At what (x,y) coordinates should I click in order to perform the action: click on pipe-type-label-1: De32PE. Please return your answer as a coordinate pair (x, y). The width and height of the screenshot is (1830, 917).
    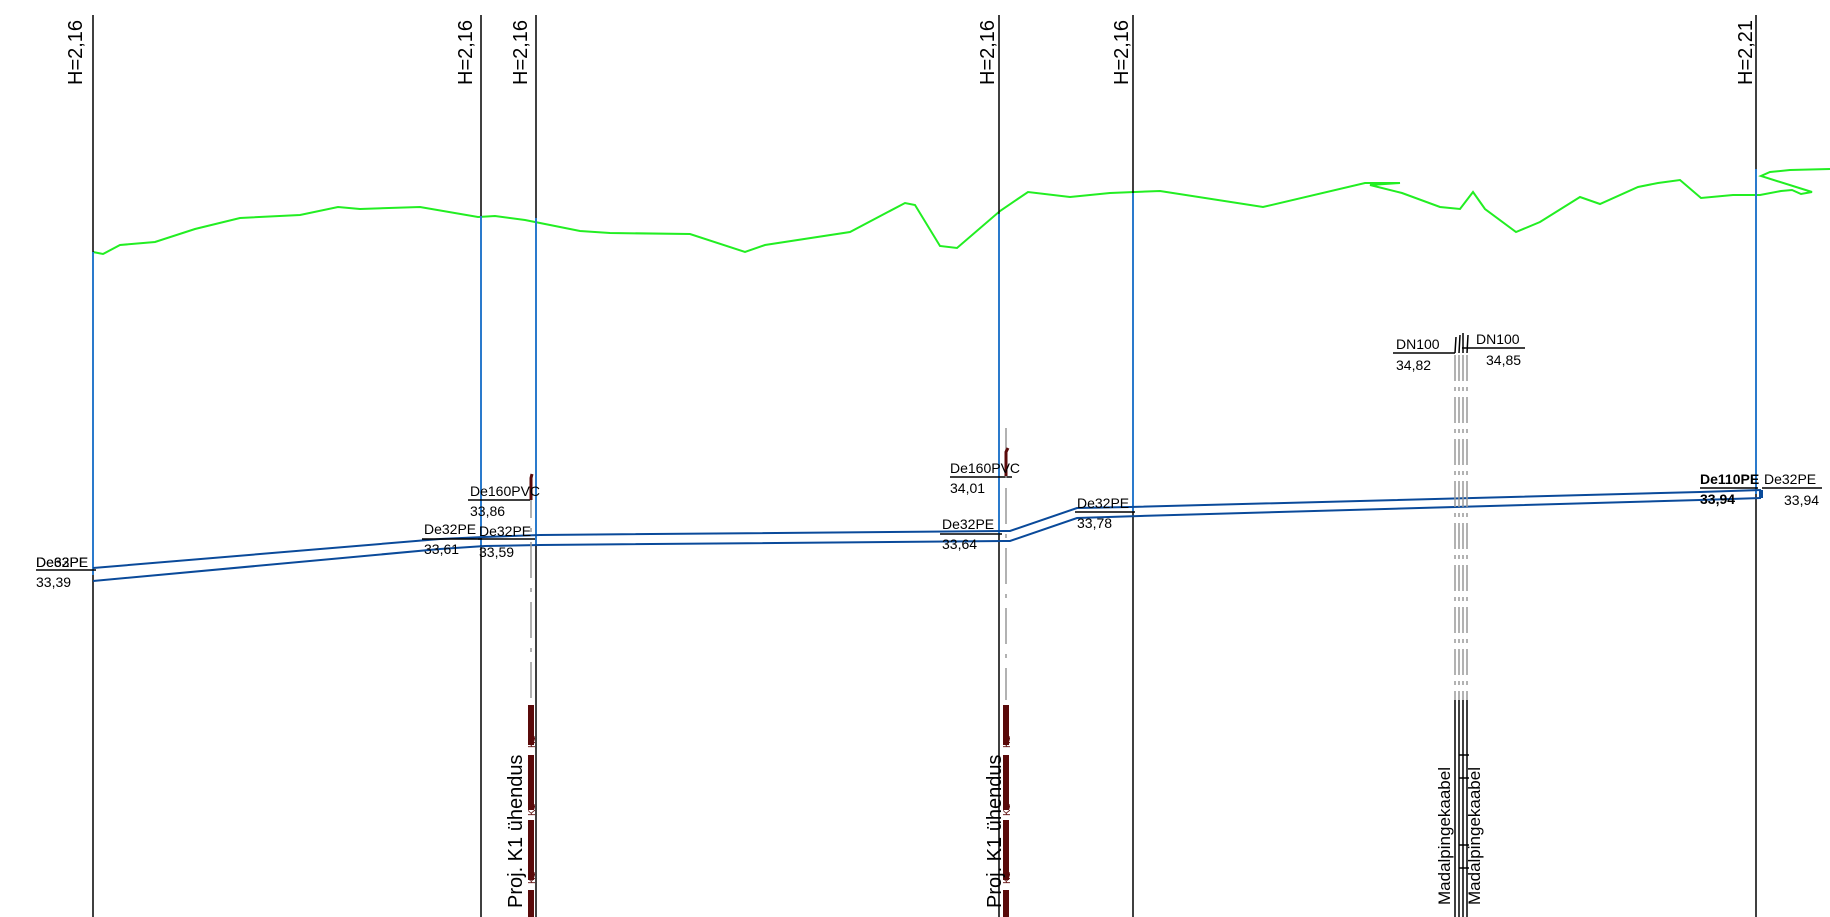
    Looking at the image, I should click on (62, 562).